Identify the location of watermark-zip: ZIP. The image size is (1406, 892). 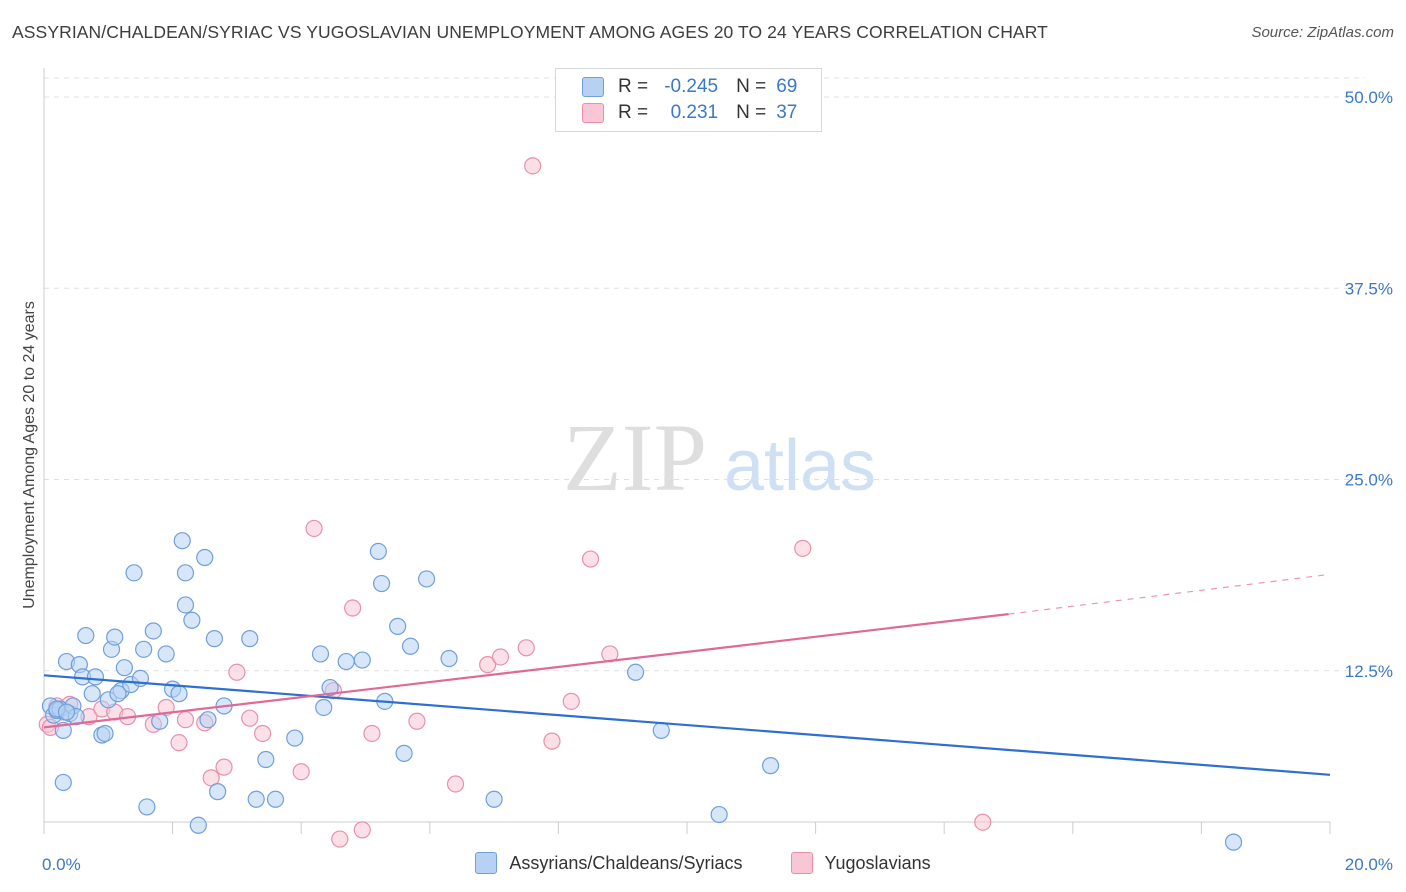
(635, 457).